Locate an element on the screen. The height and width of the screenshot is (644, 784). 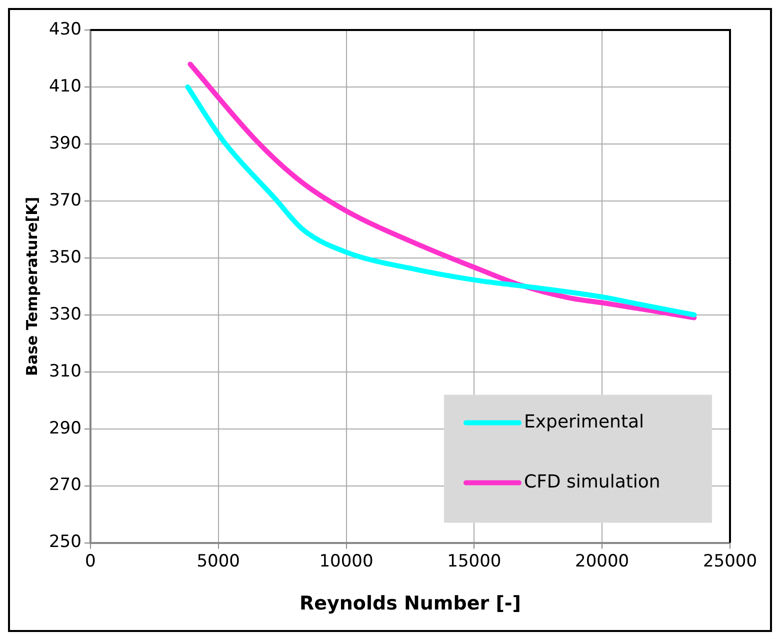
x-axis-title: Reynolds Number [-] is located at coordinates (410, 603).